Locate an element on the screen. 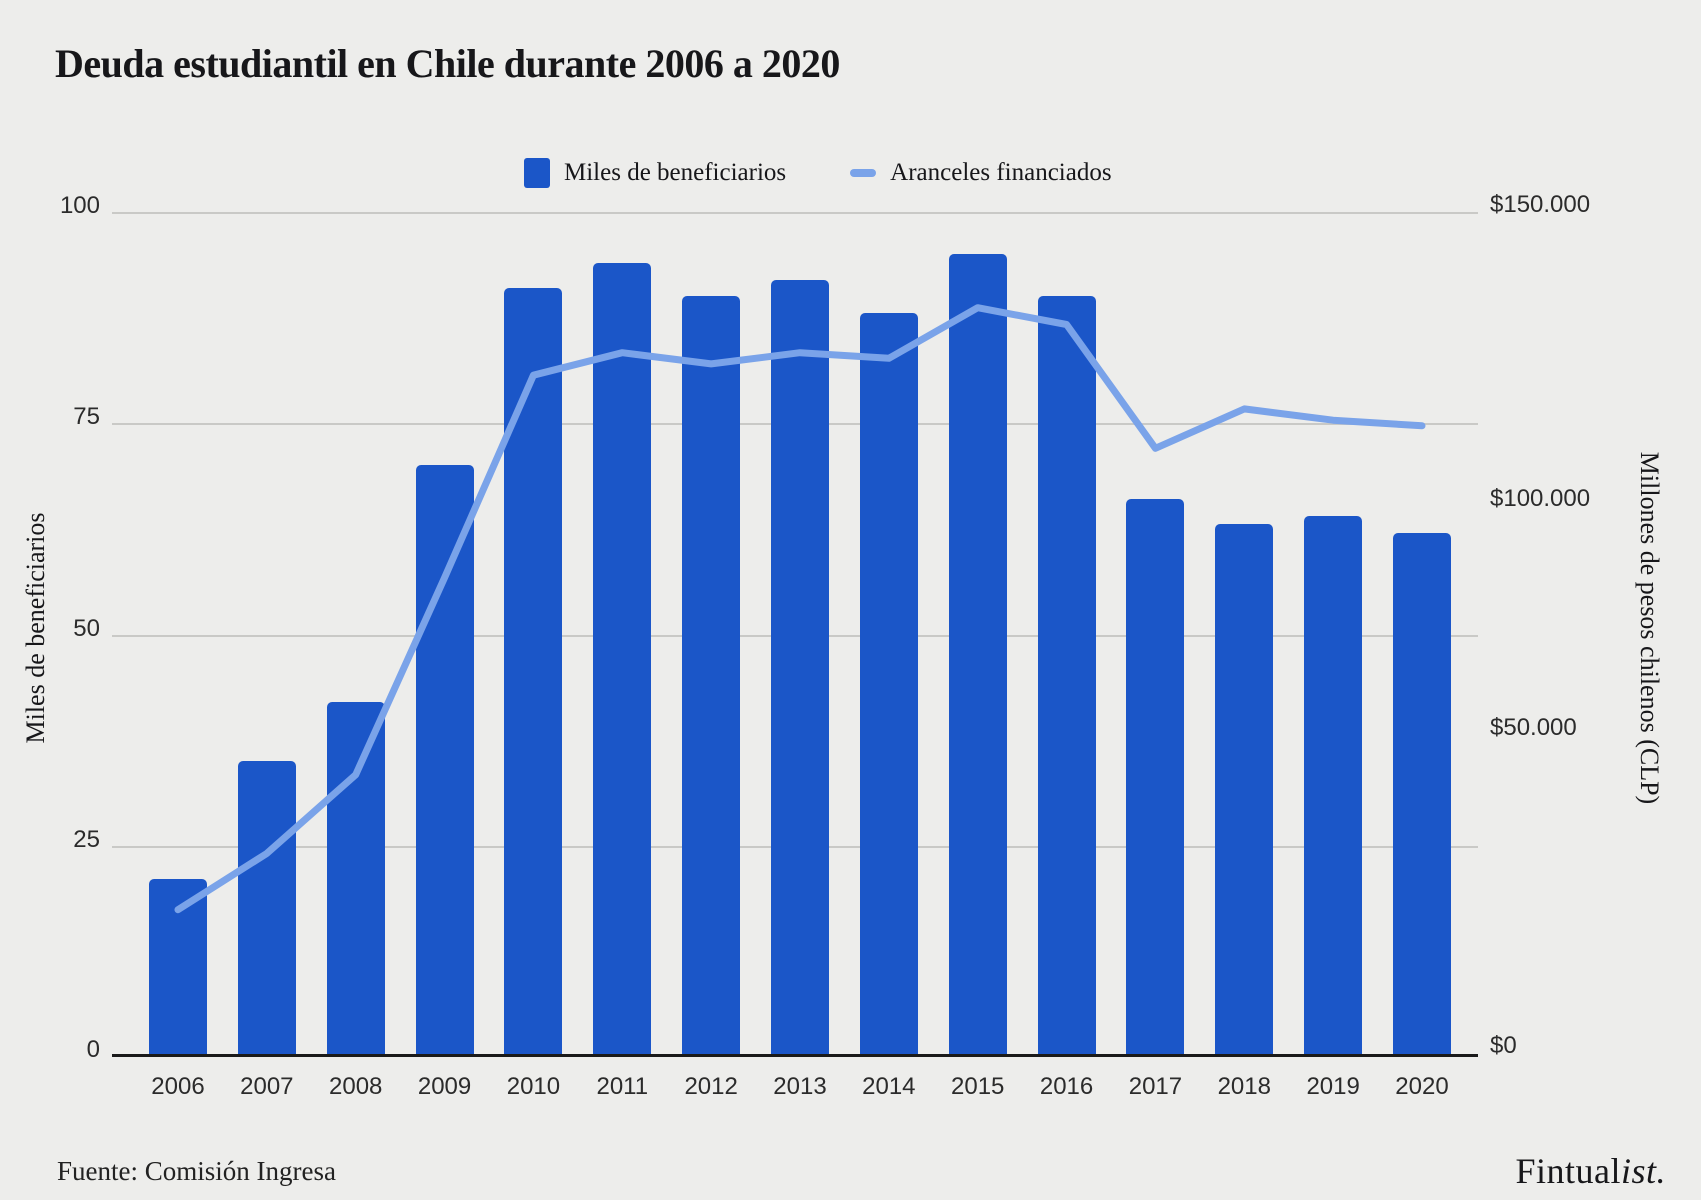 The image size is (1701, 1200). line-series-swatch-icon is located at coordinates (863, 173).